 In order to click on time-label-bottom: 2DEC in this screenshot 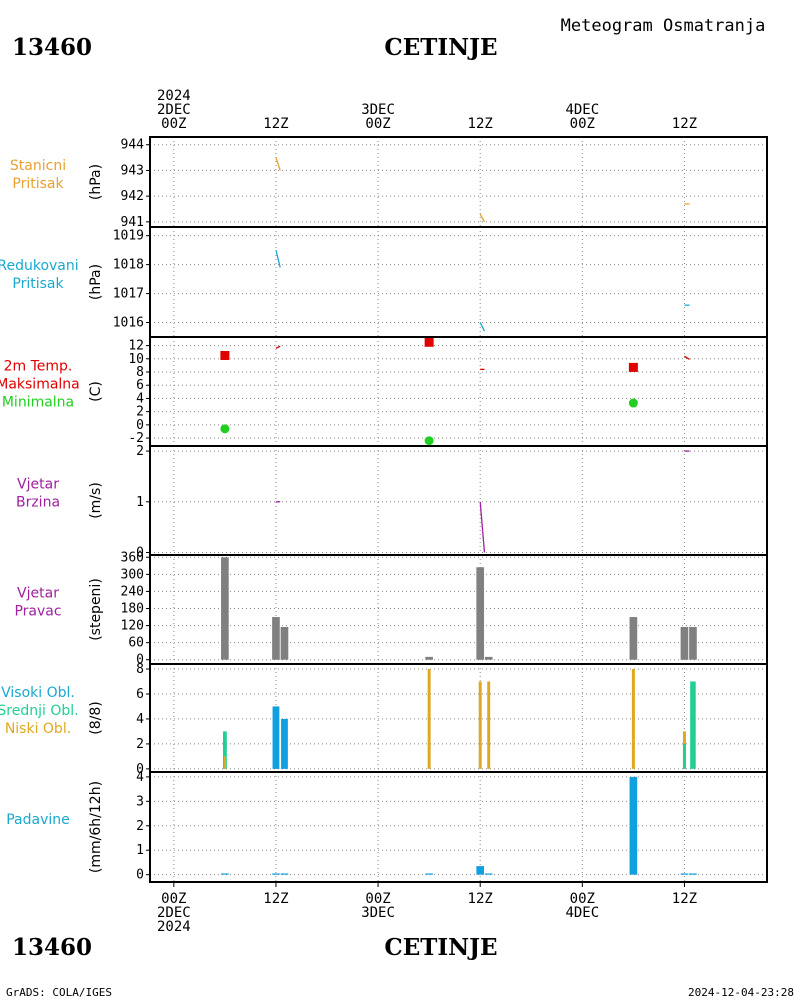, I will do `click(174, 913)`.